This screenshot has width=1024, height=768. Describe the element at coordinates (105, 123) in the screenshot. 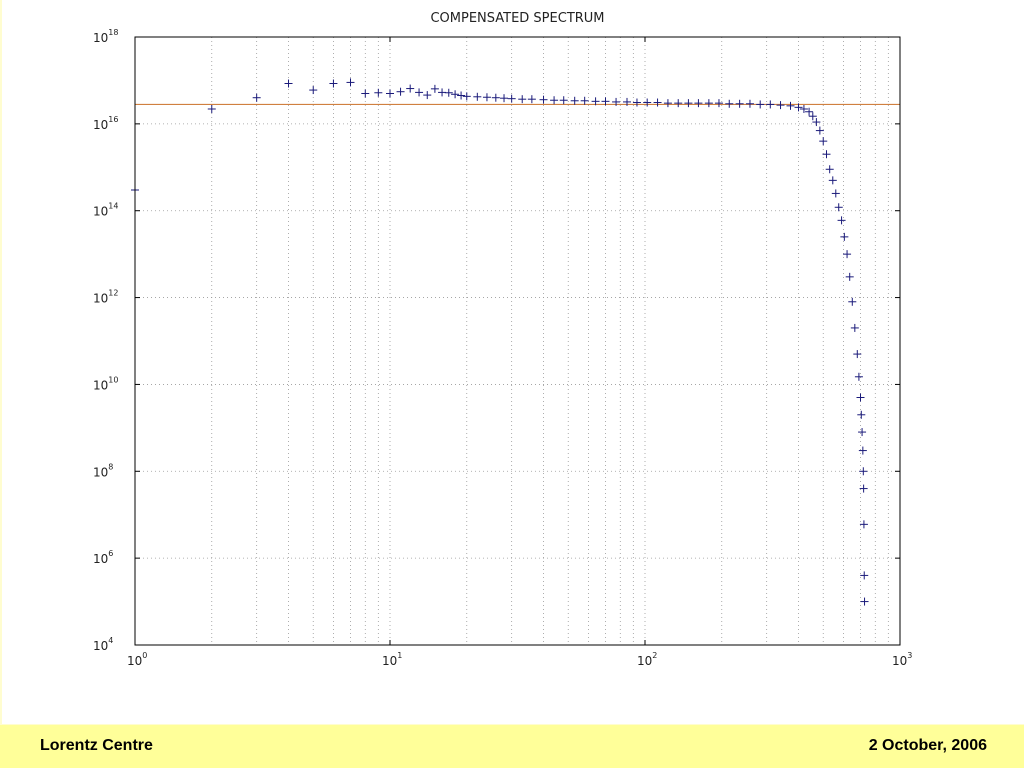

I see `y-tick-label: 10¹⁶` at that location.